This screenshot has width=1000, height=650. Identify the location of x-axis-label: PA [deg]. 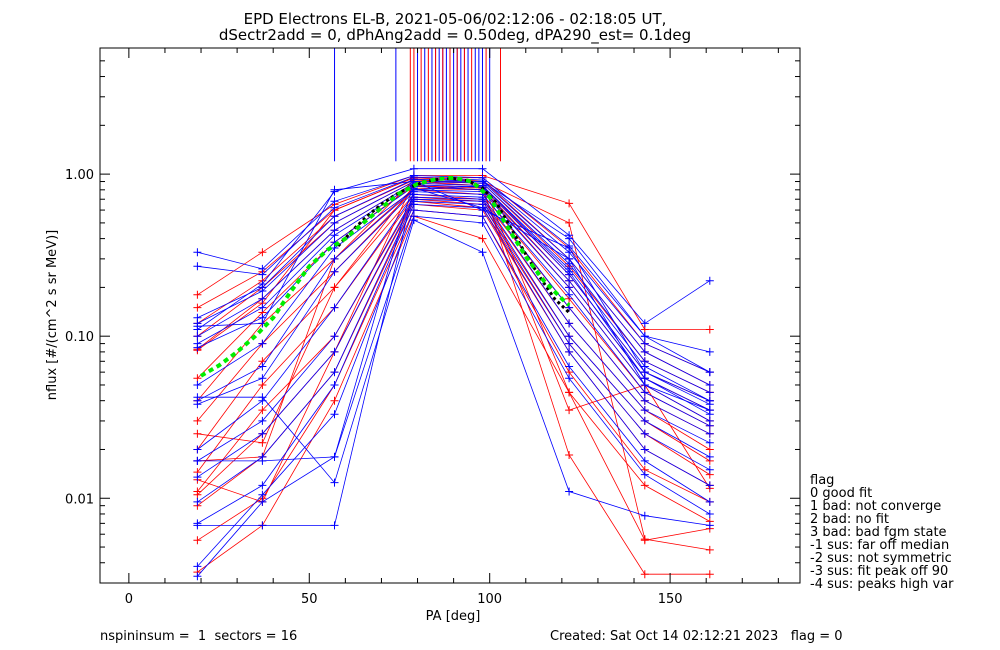
(453, 616).